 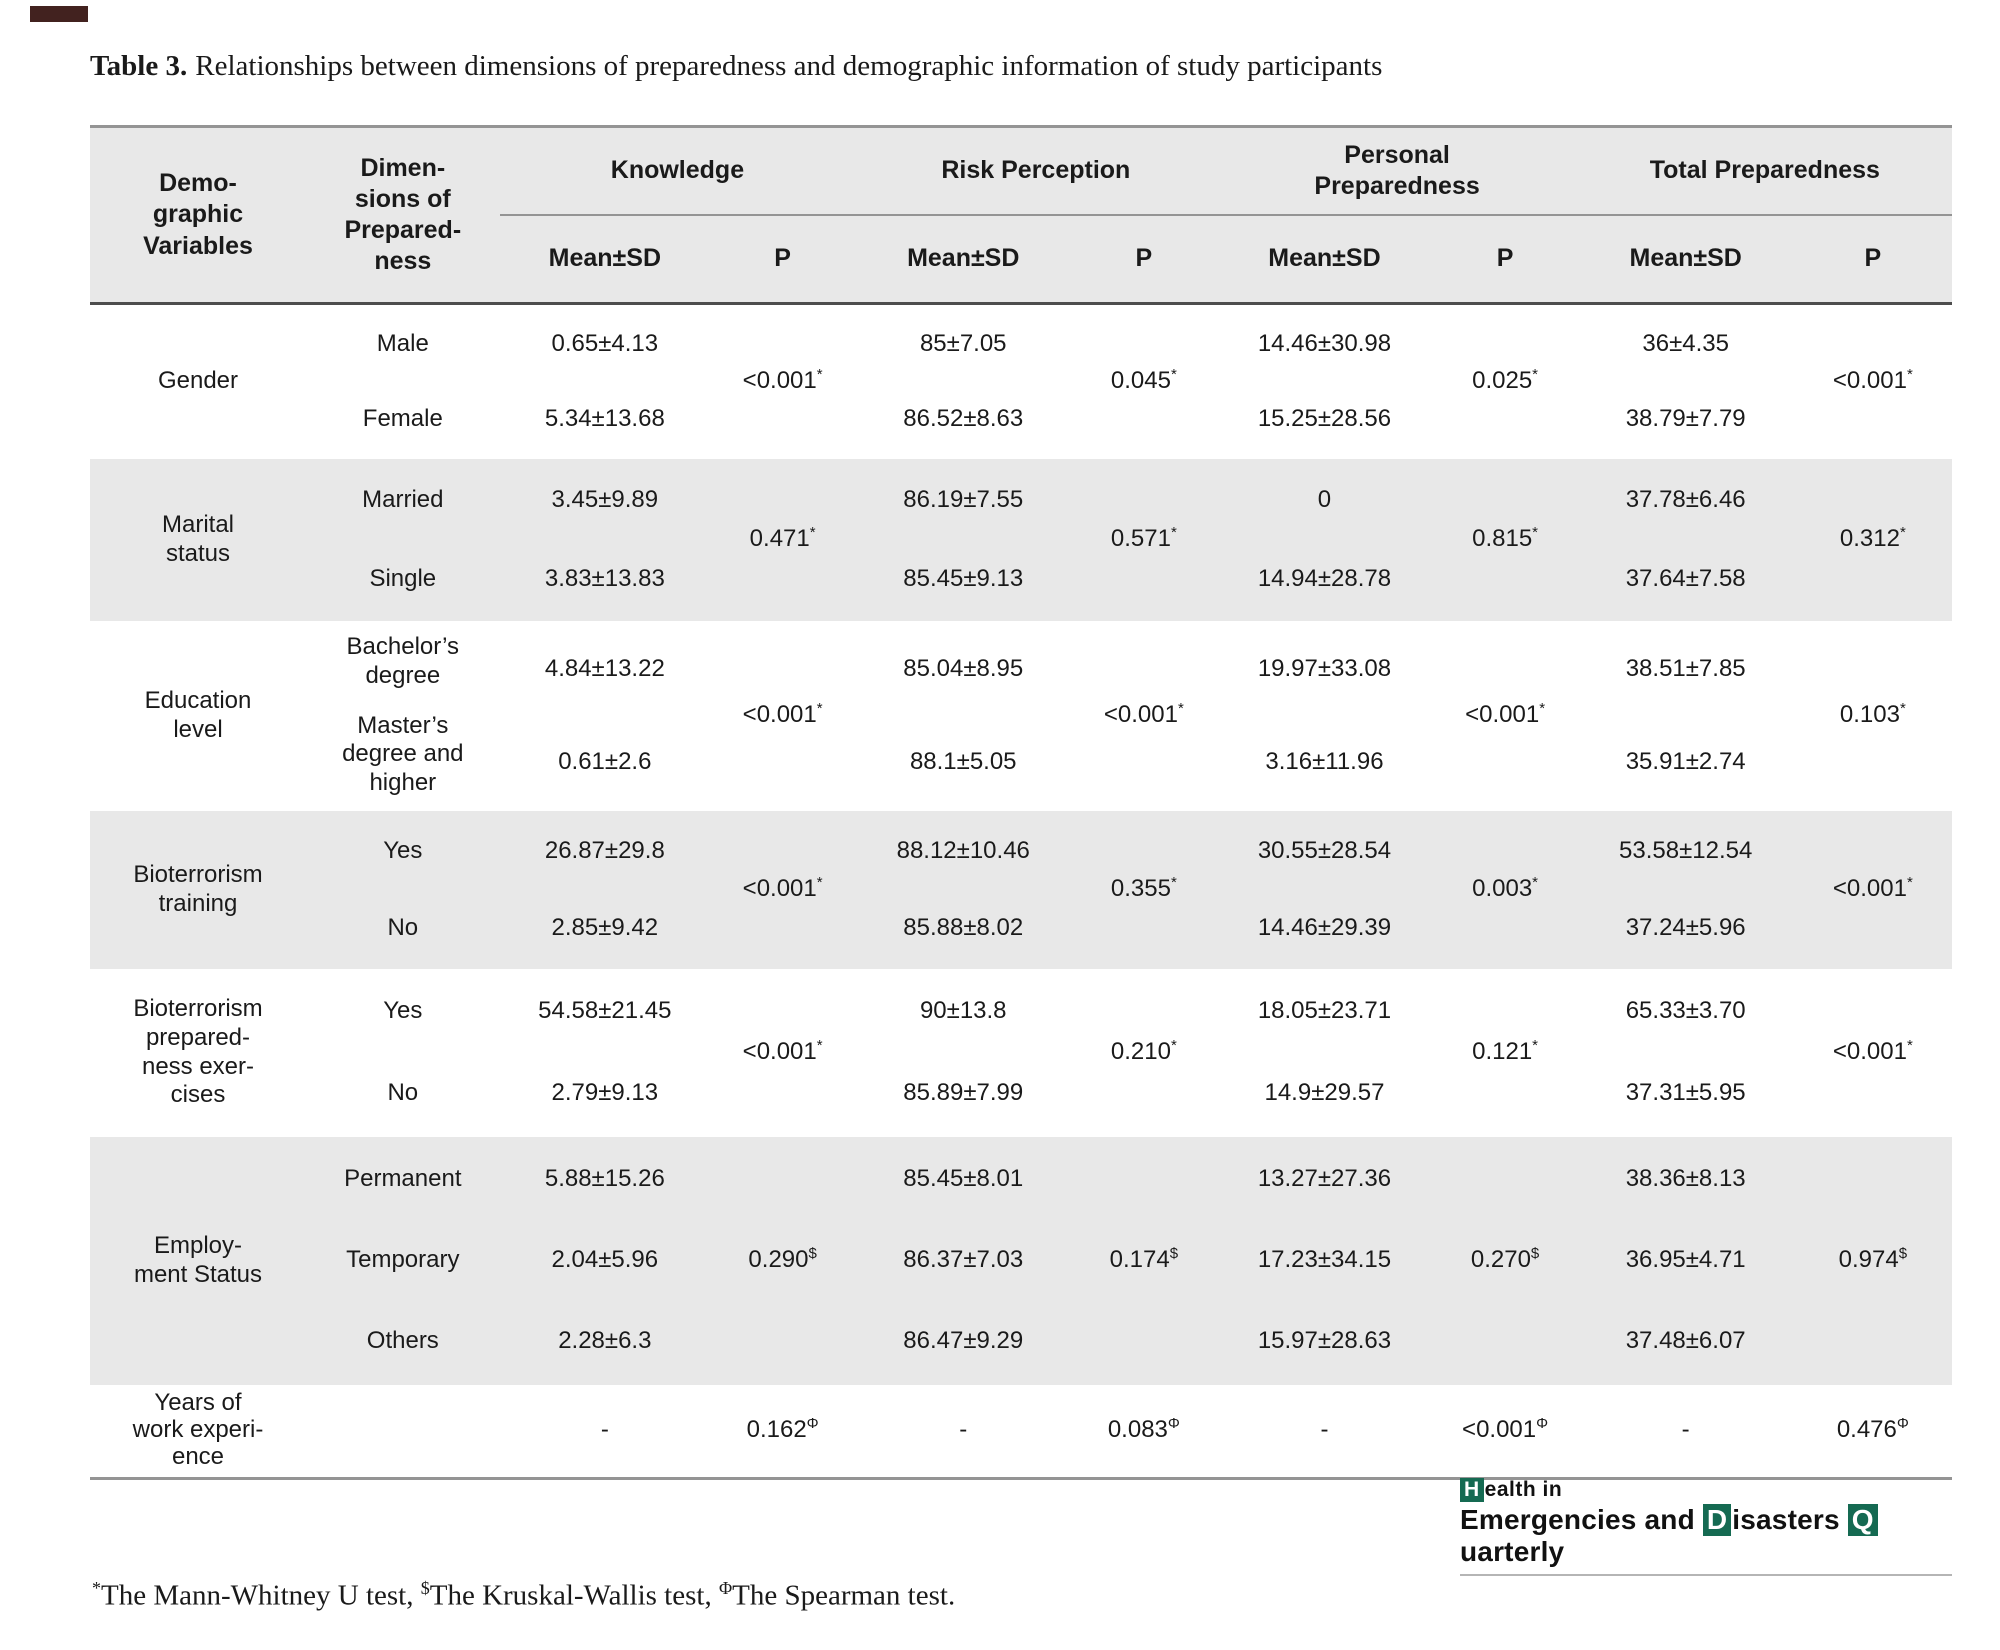 I want to click on row-variable: Employ- ment Status, so click(x=198, y=1260).